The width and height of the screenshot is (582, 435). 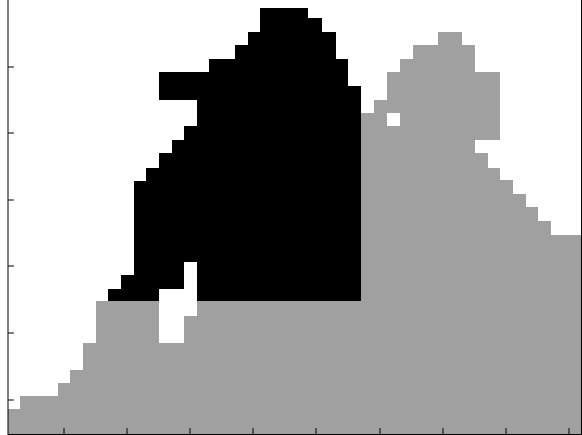 I want to click on bottom-ticks, so click(x=316, y=431).